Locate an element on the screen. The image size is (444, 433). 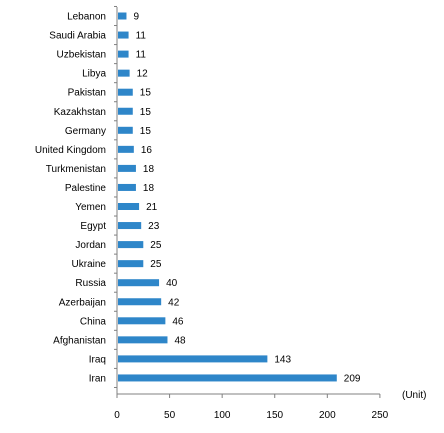
category-label: Egypt is located at coordinates (93, 226).